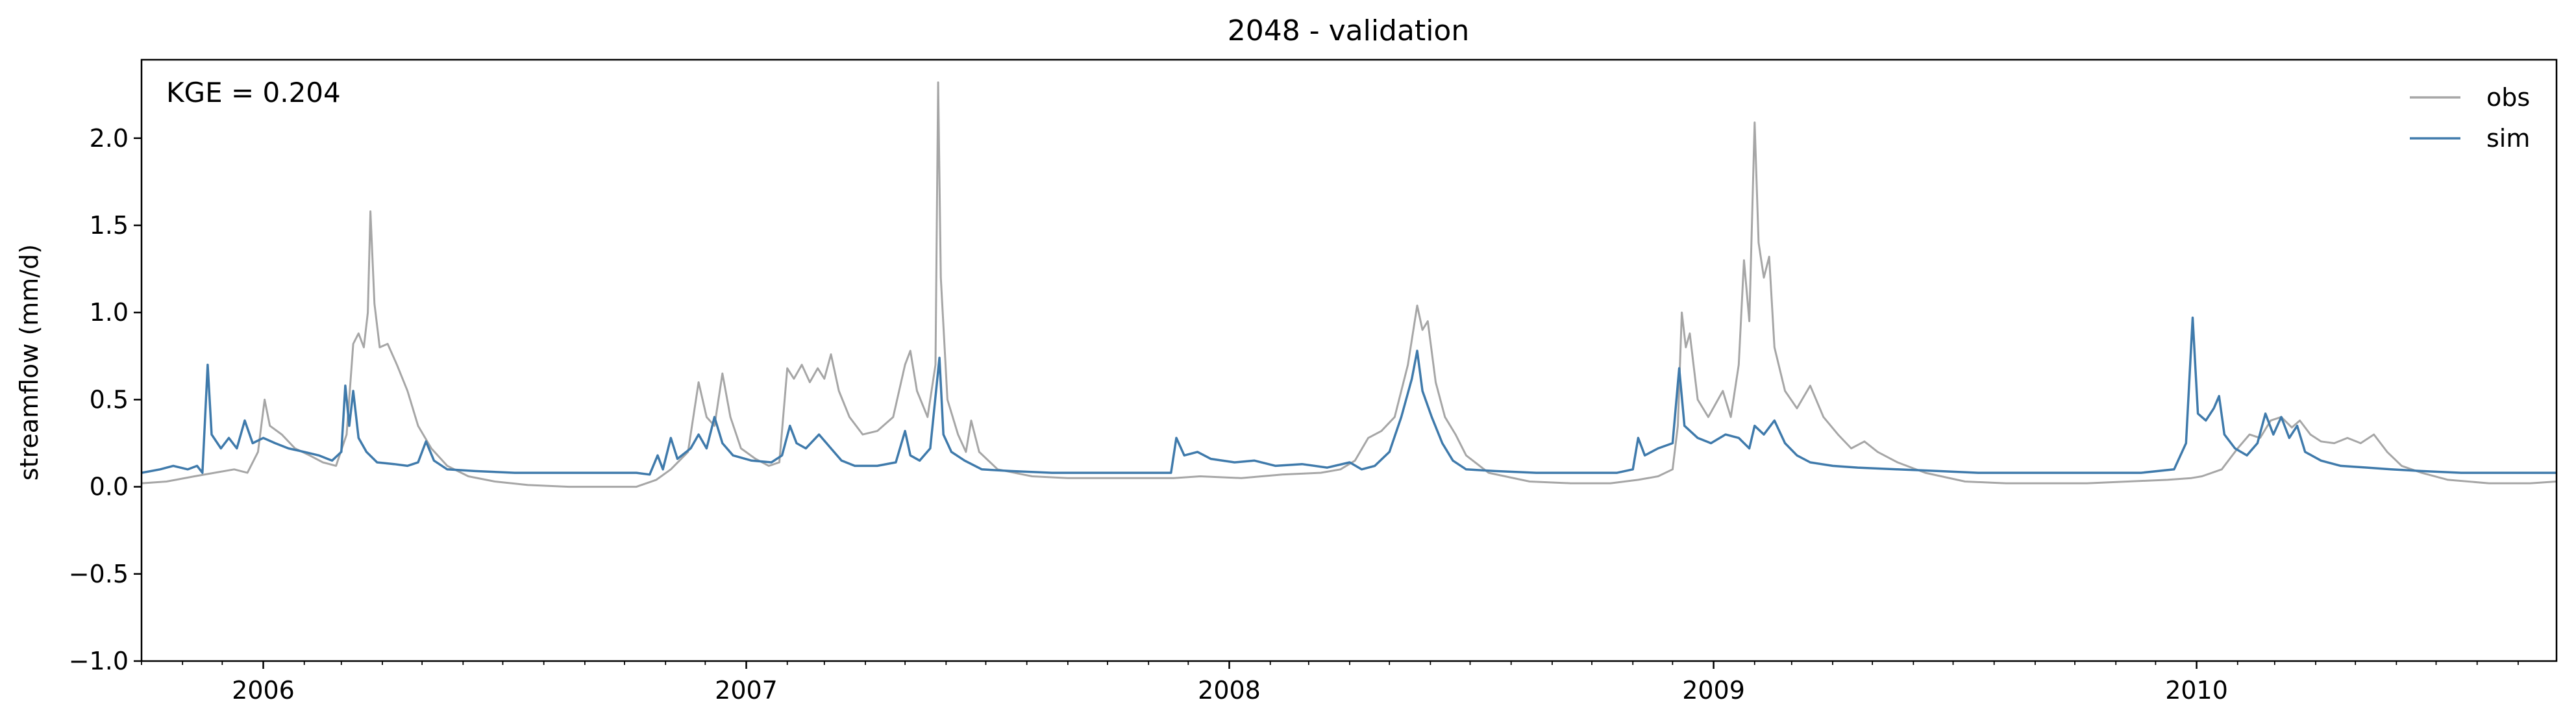  I want to click on legend-label-sim: sim, so click(2508, 138).